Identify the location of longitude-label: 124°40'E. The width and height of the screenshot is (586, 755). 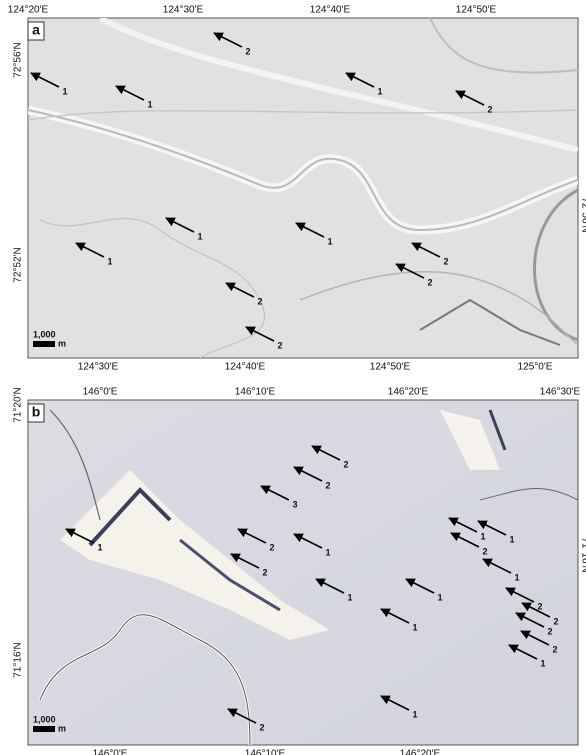
(330, 10).